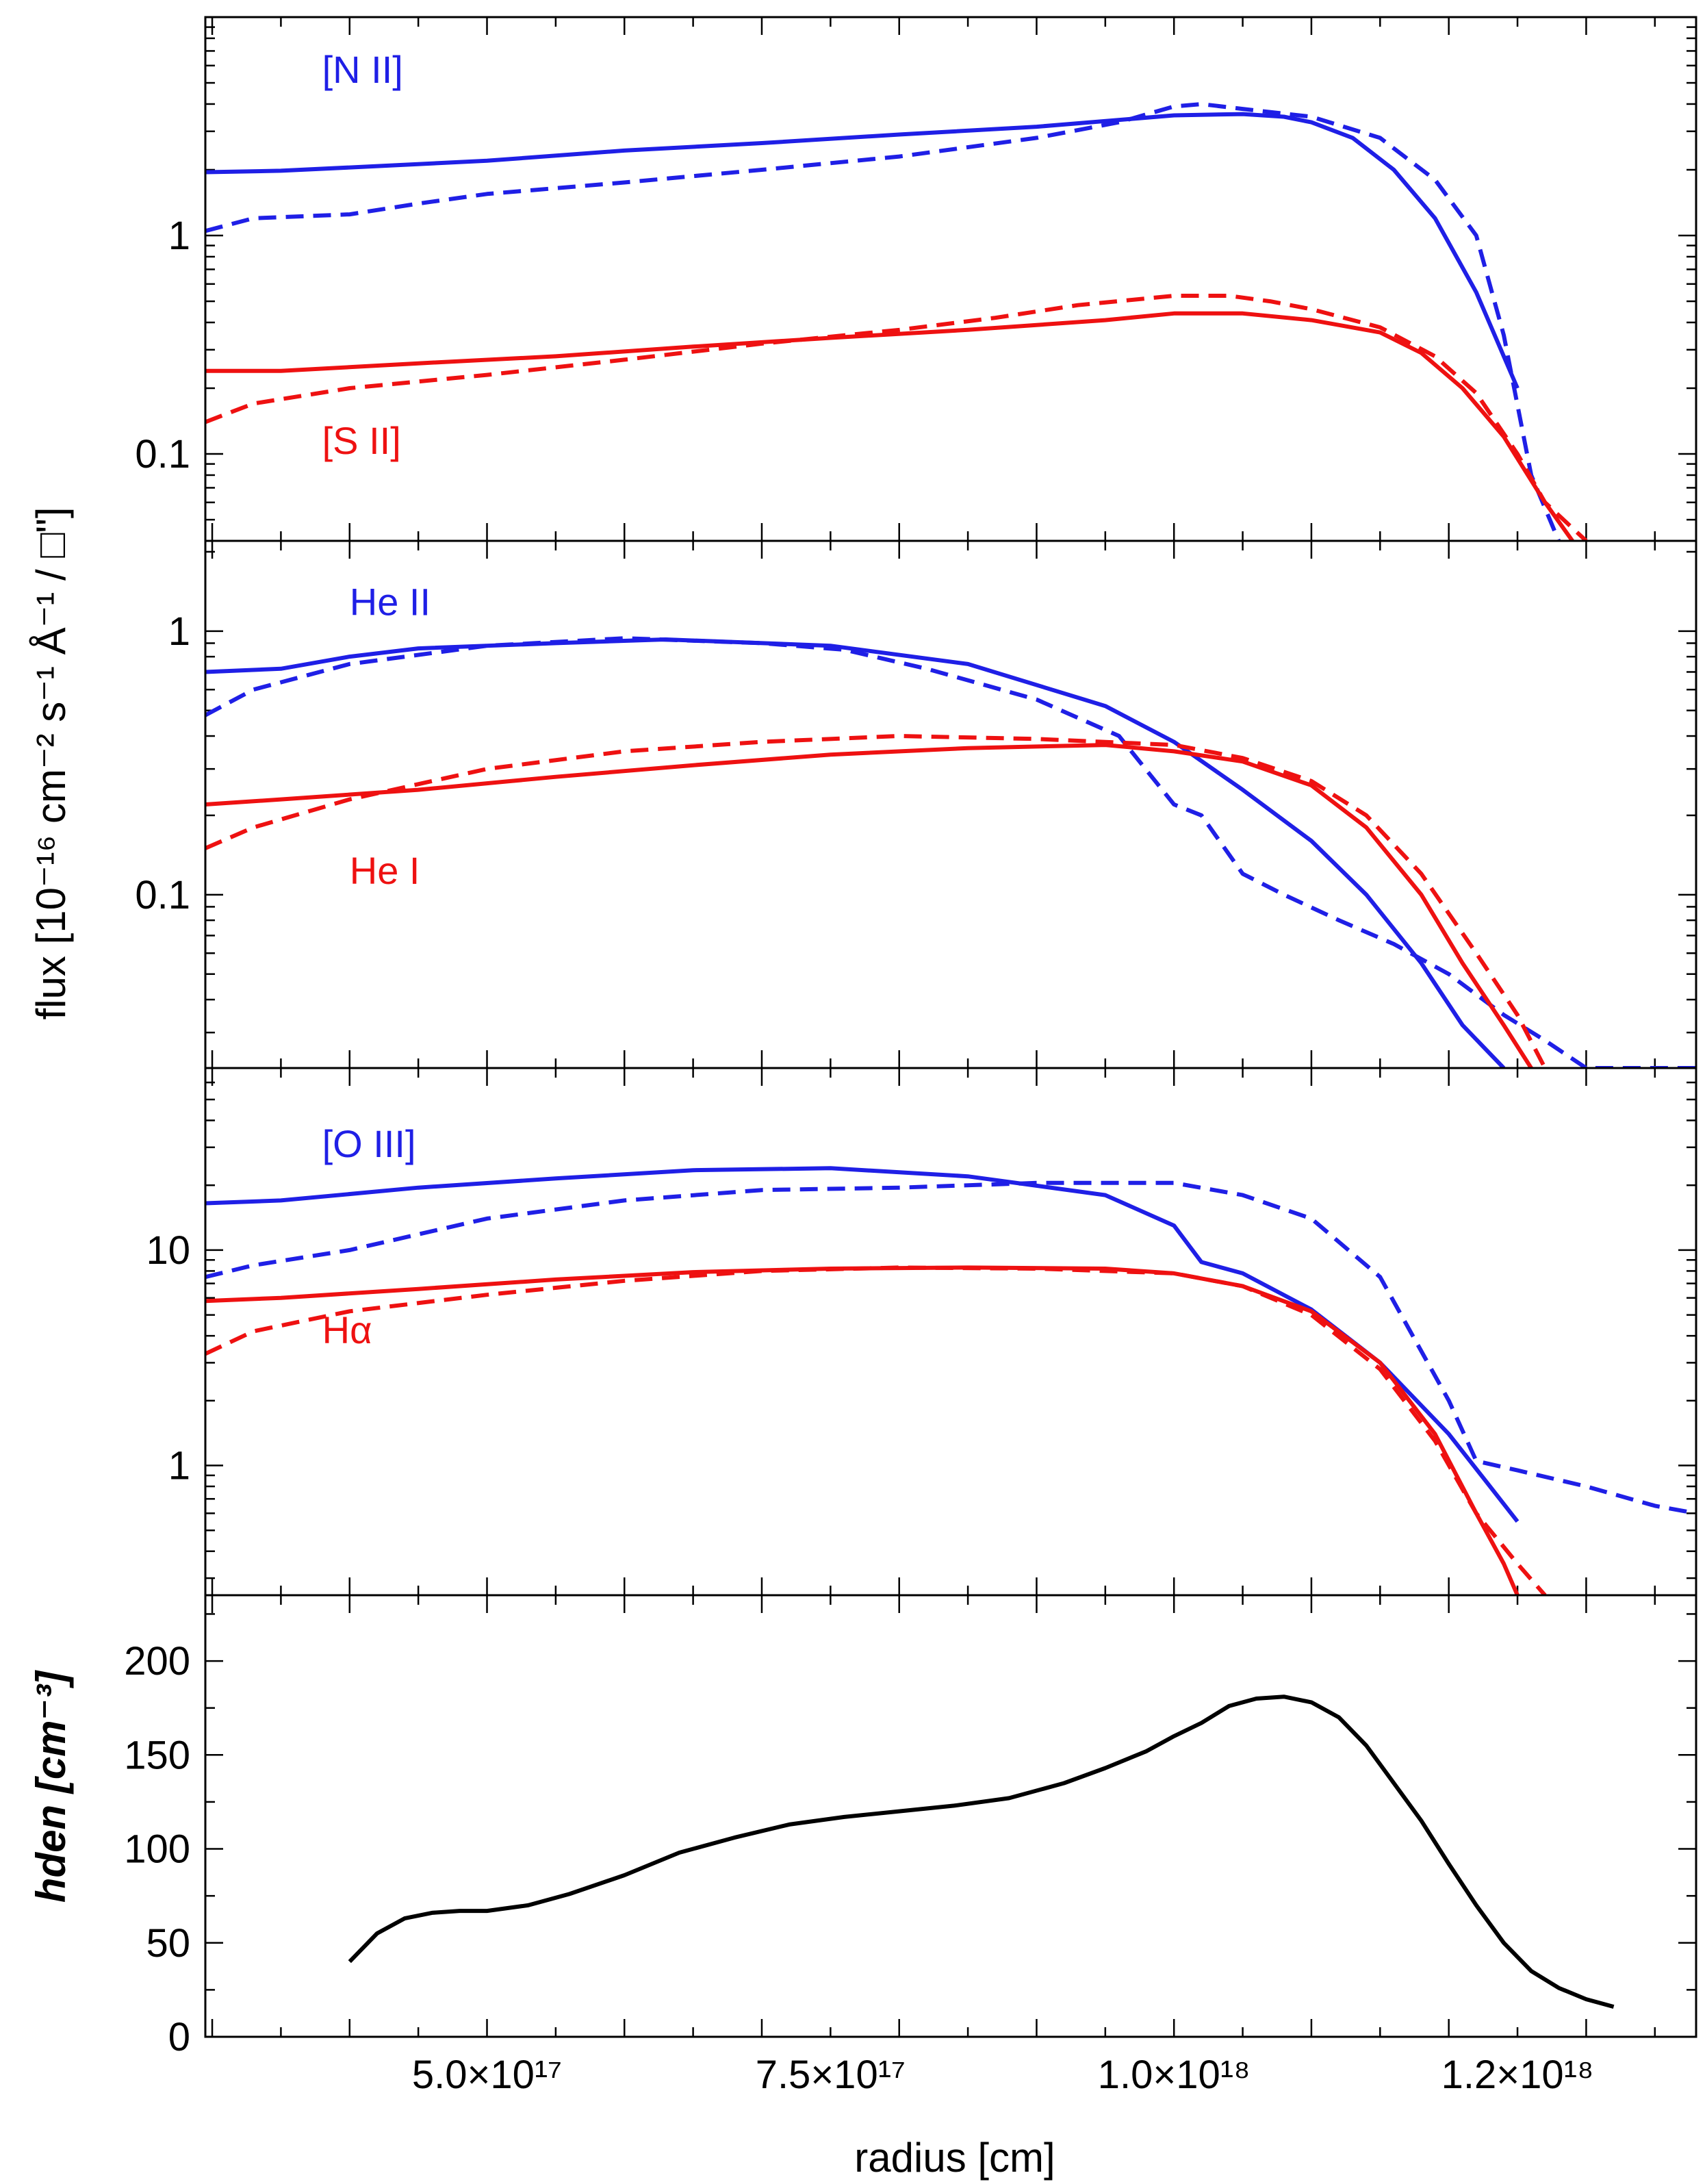 The height and width of the screenshot is (2184, 1705). What do you see at coordinates (889, 426) in the screenshot?
I see `series--s-ii-` at bounding box center [889, 426].